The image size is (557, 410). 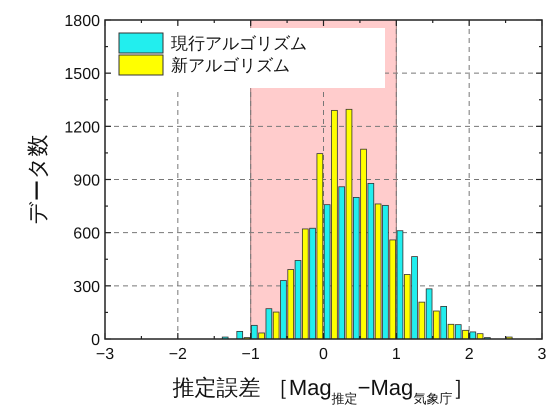 I want to click on x-tick-label: 3, so click(x=542, y=354).